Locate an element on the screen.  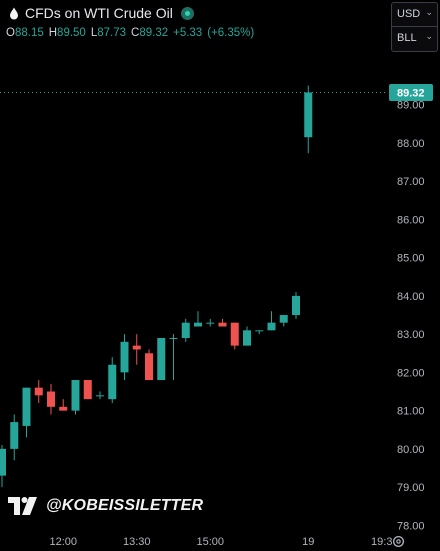
price-tick-label: 78.00 is located at coordinates (411, 526).